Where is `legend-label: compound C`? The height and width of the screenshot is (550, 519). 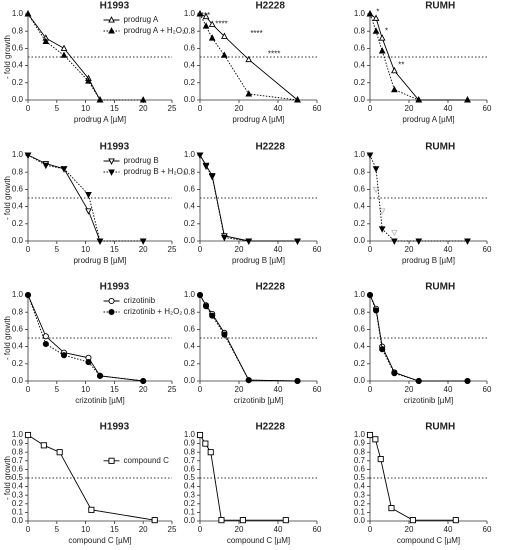
legend-label: compound C is located at coordinates (147, 460).